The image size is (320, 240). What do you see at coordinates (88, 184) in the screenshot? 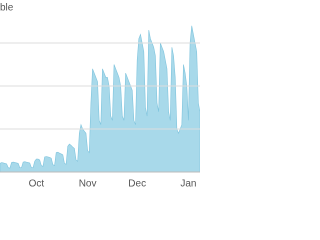
I see `x-tick-label: Nov` at bounding box center [88, 184].